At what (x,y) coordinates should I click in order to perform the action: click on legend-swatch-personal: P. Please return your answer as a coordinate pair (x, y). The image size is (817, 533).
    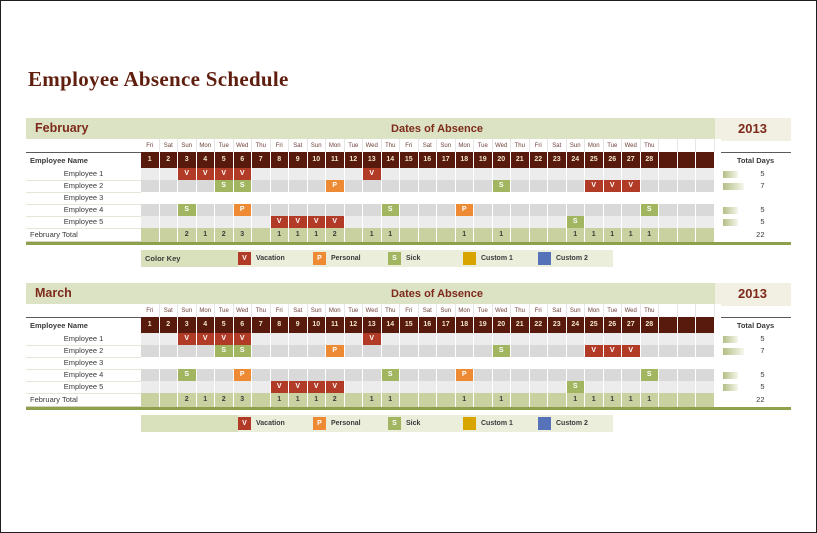
    Looking at the image, I should click on (319, 258).